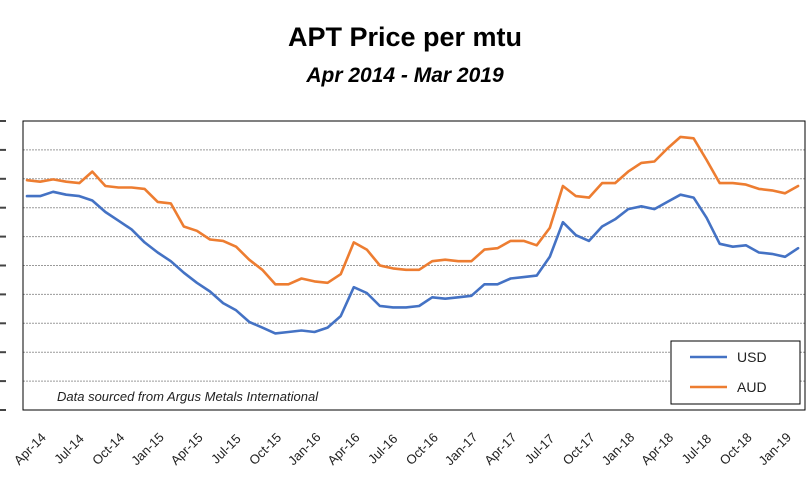 Image resolution: width=810 pixels, height=501 pixels. Describe the element at coordinates (618, 448) in the screenshot. I see `x-tick-label: Jan-18` at that location.